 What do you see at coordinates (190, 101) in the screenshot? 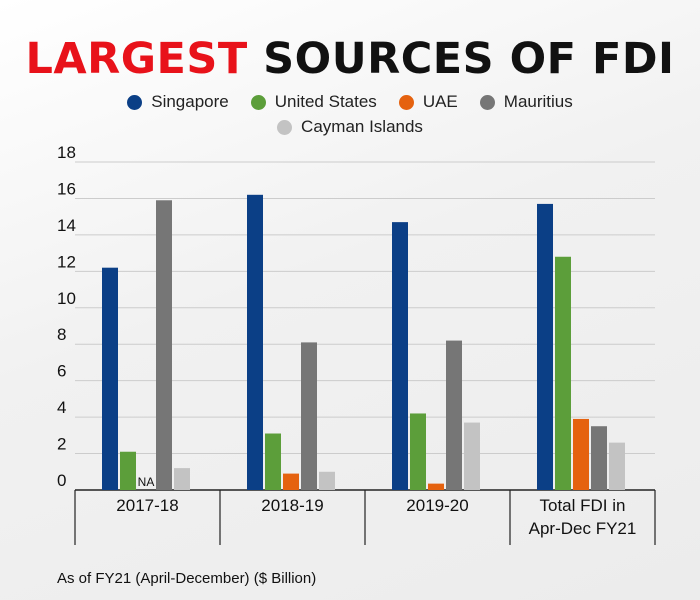
I see `legend-label: Singapore` at bounding box center [190, 101].